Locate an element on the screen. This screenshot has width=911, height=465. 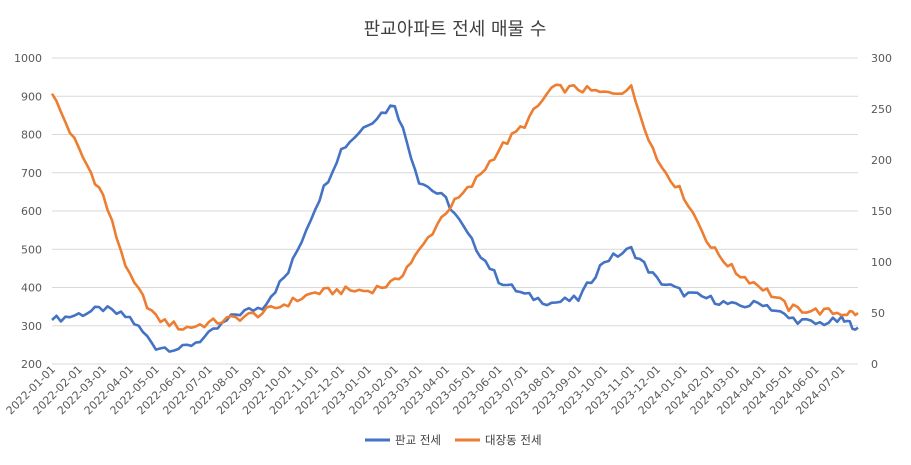
y-right-tick-label: 250 is located at coordinates (881, 109).